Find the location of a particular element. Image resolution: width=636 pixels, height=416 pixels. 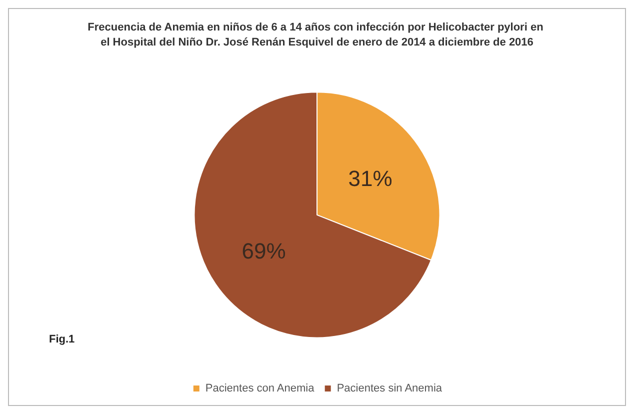

caption: Fig.1 is located at coordinates (62, 340).